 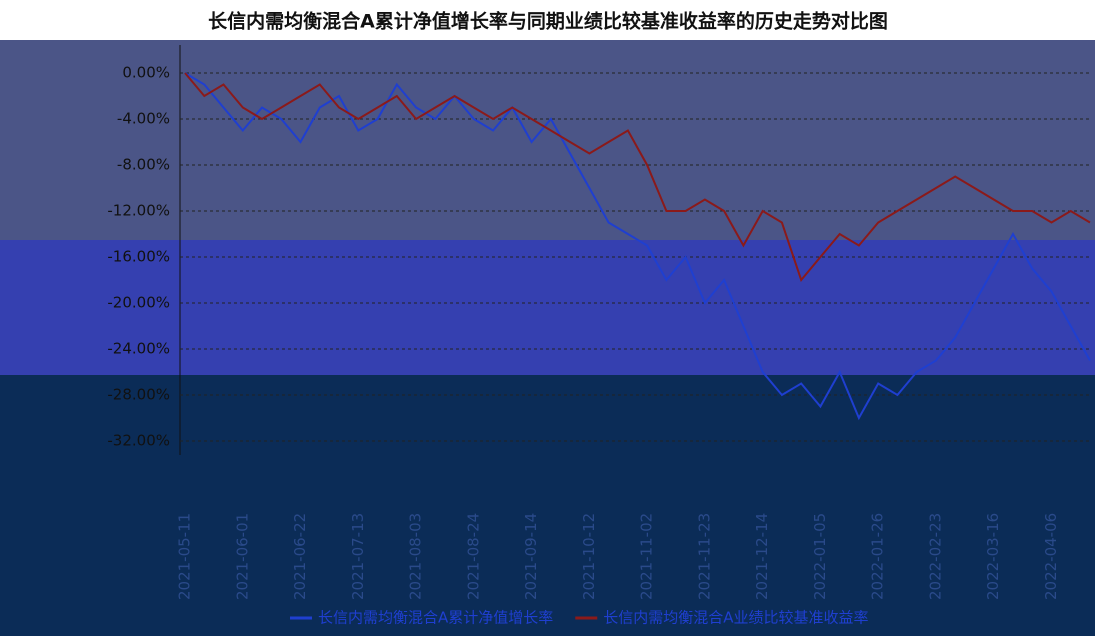 I want to click on x-tick-label: 2021-06-22, so click(x=300, y=556).